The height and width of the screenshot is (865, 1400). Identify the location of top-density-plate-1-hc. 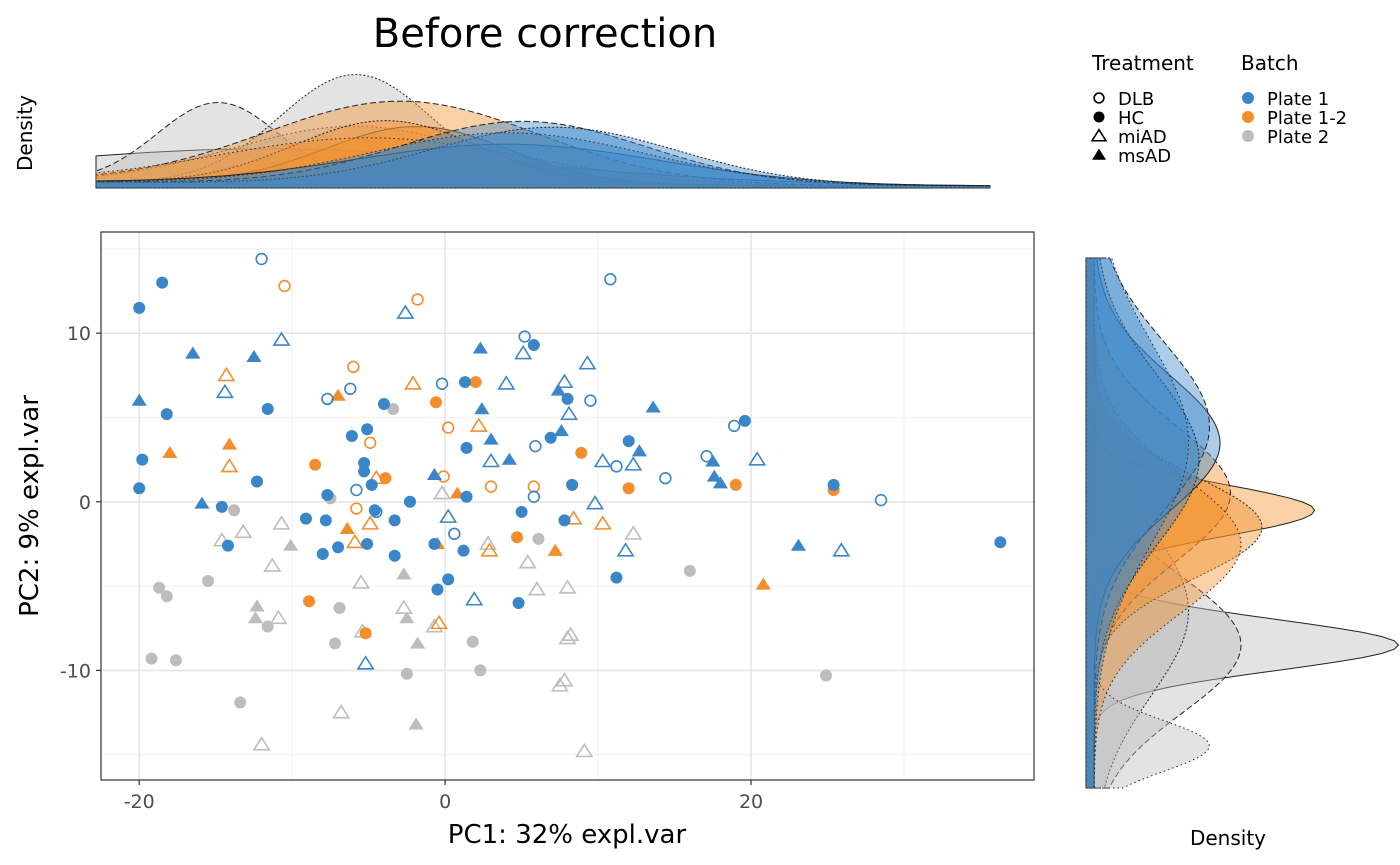
(543, 154).